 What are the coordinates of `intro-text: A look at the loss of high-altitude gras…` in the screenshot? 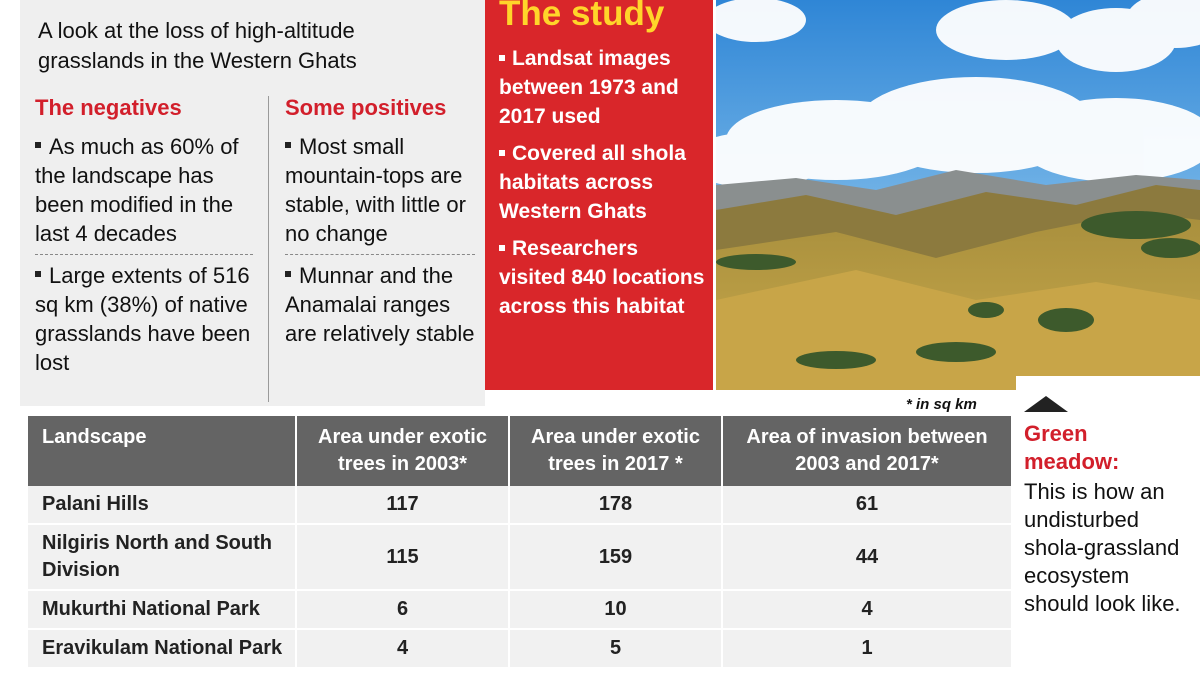 It's located at (197, 45).